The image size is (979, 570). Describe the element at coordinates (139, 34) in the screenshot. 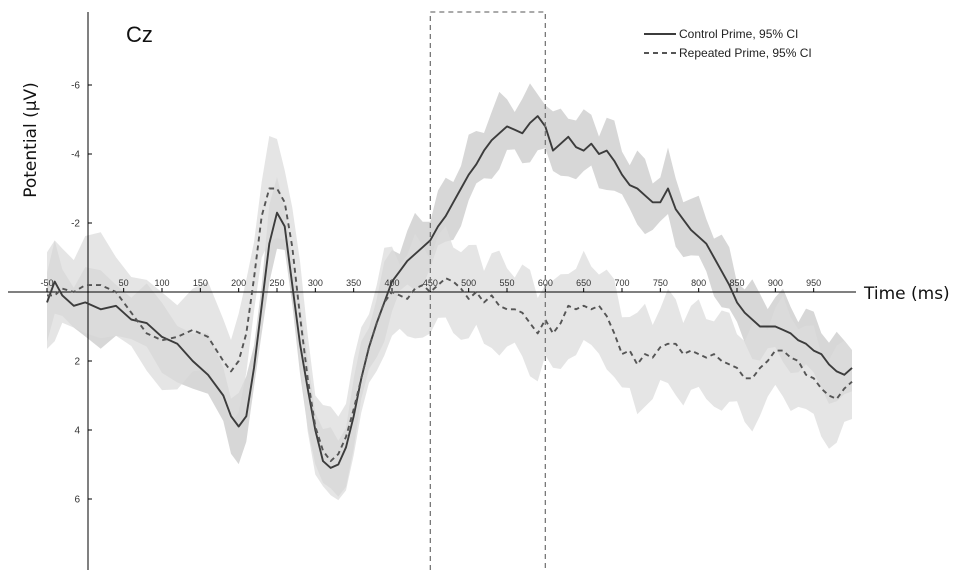

I see `electrode-label: Cz` at that location.